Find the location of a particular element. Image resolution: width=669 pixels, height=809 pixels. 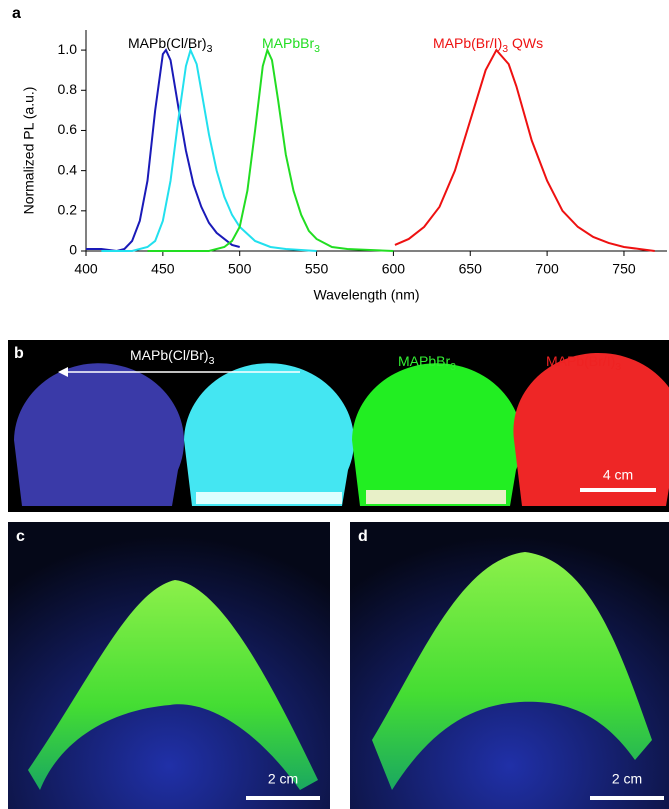

series-annotation: MAPbBr3 is located at coordinates (291, 45).